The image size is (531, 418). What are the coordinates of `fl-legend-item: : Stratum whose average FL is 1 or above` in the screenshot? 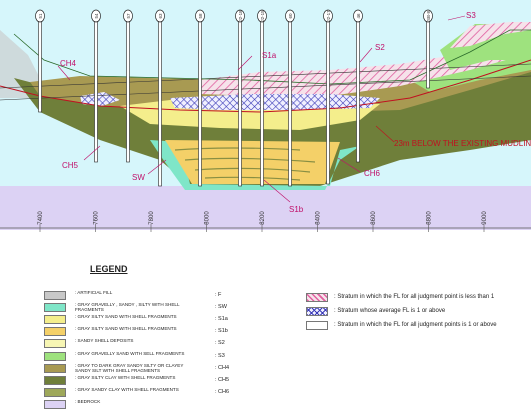 It's located at (418, 312).